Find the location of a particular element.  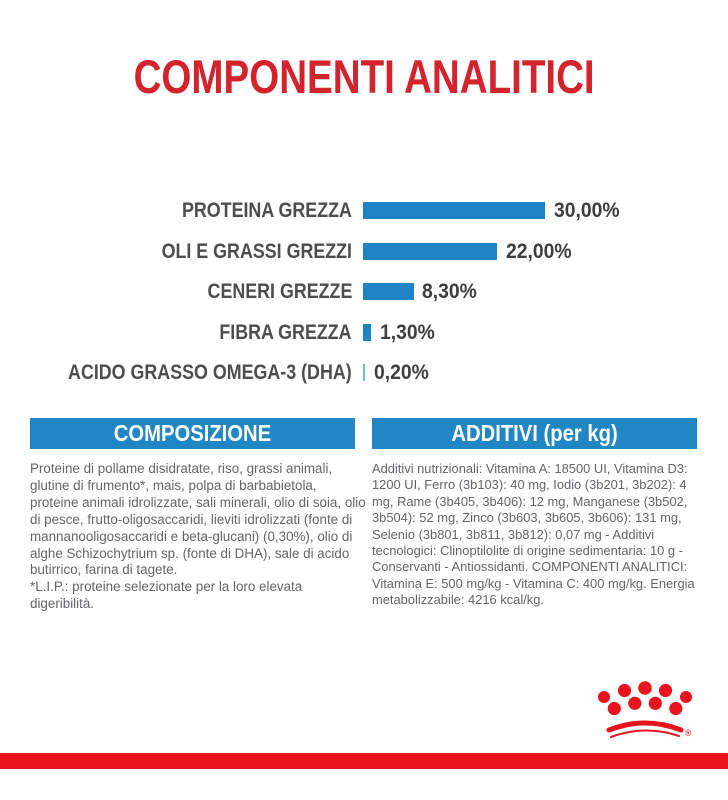

chart-row: CENERI GREZZE 8,30% is located at coordinates (364, 291).